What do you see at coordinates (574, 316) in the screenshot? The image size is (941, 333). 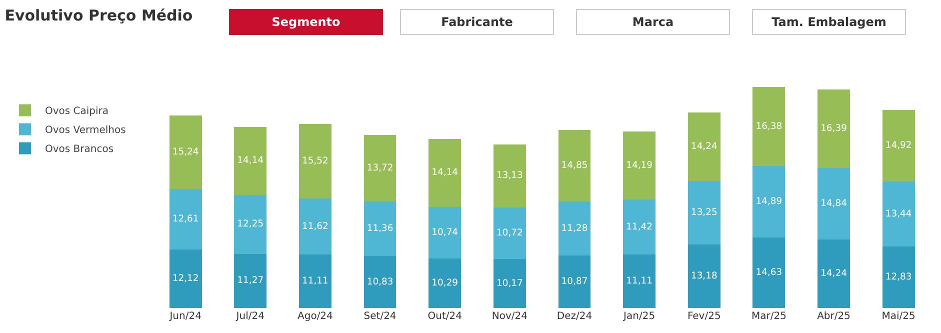 I see `x-tick-label: Dez/24` at bounding box center [574, 316].